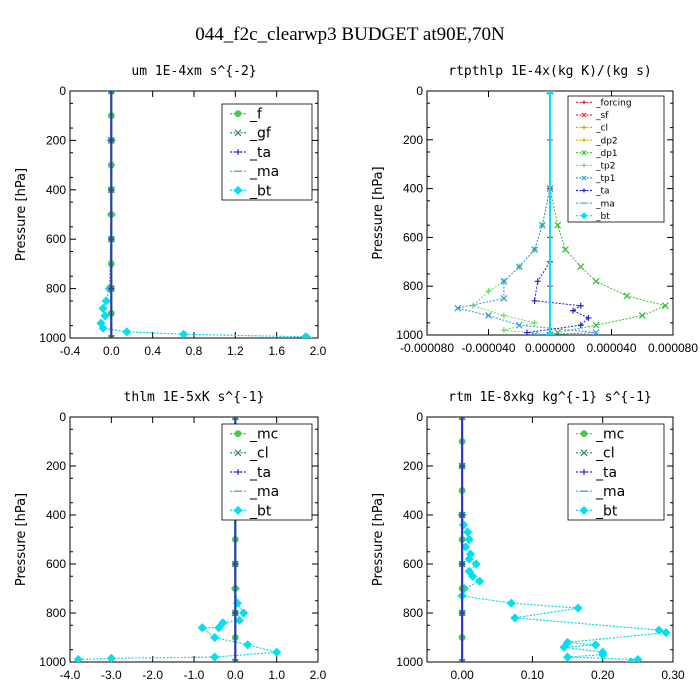  I want to click on series-tp2, so click(511, 213).